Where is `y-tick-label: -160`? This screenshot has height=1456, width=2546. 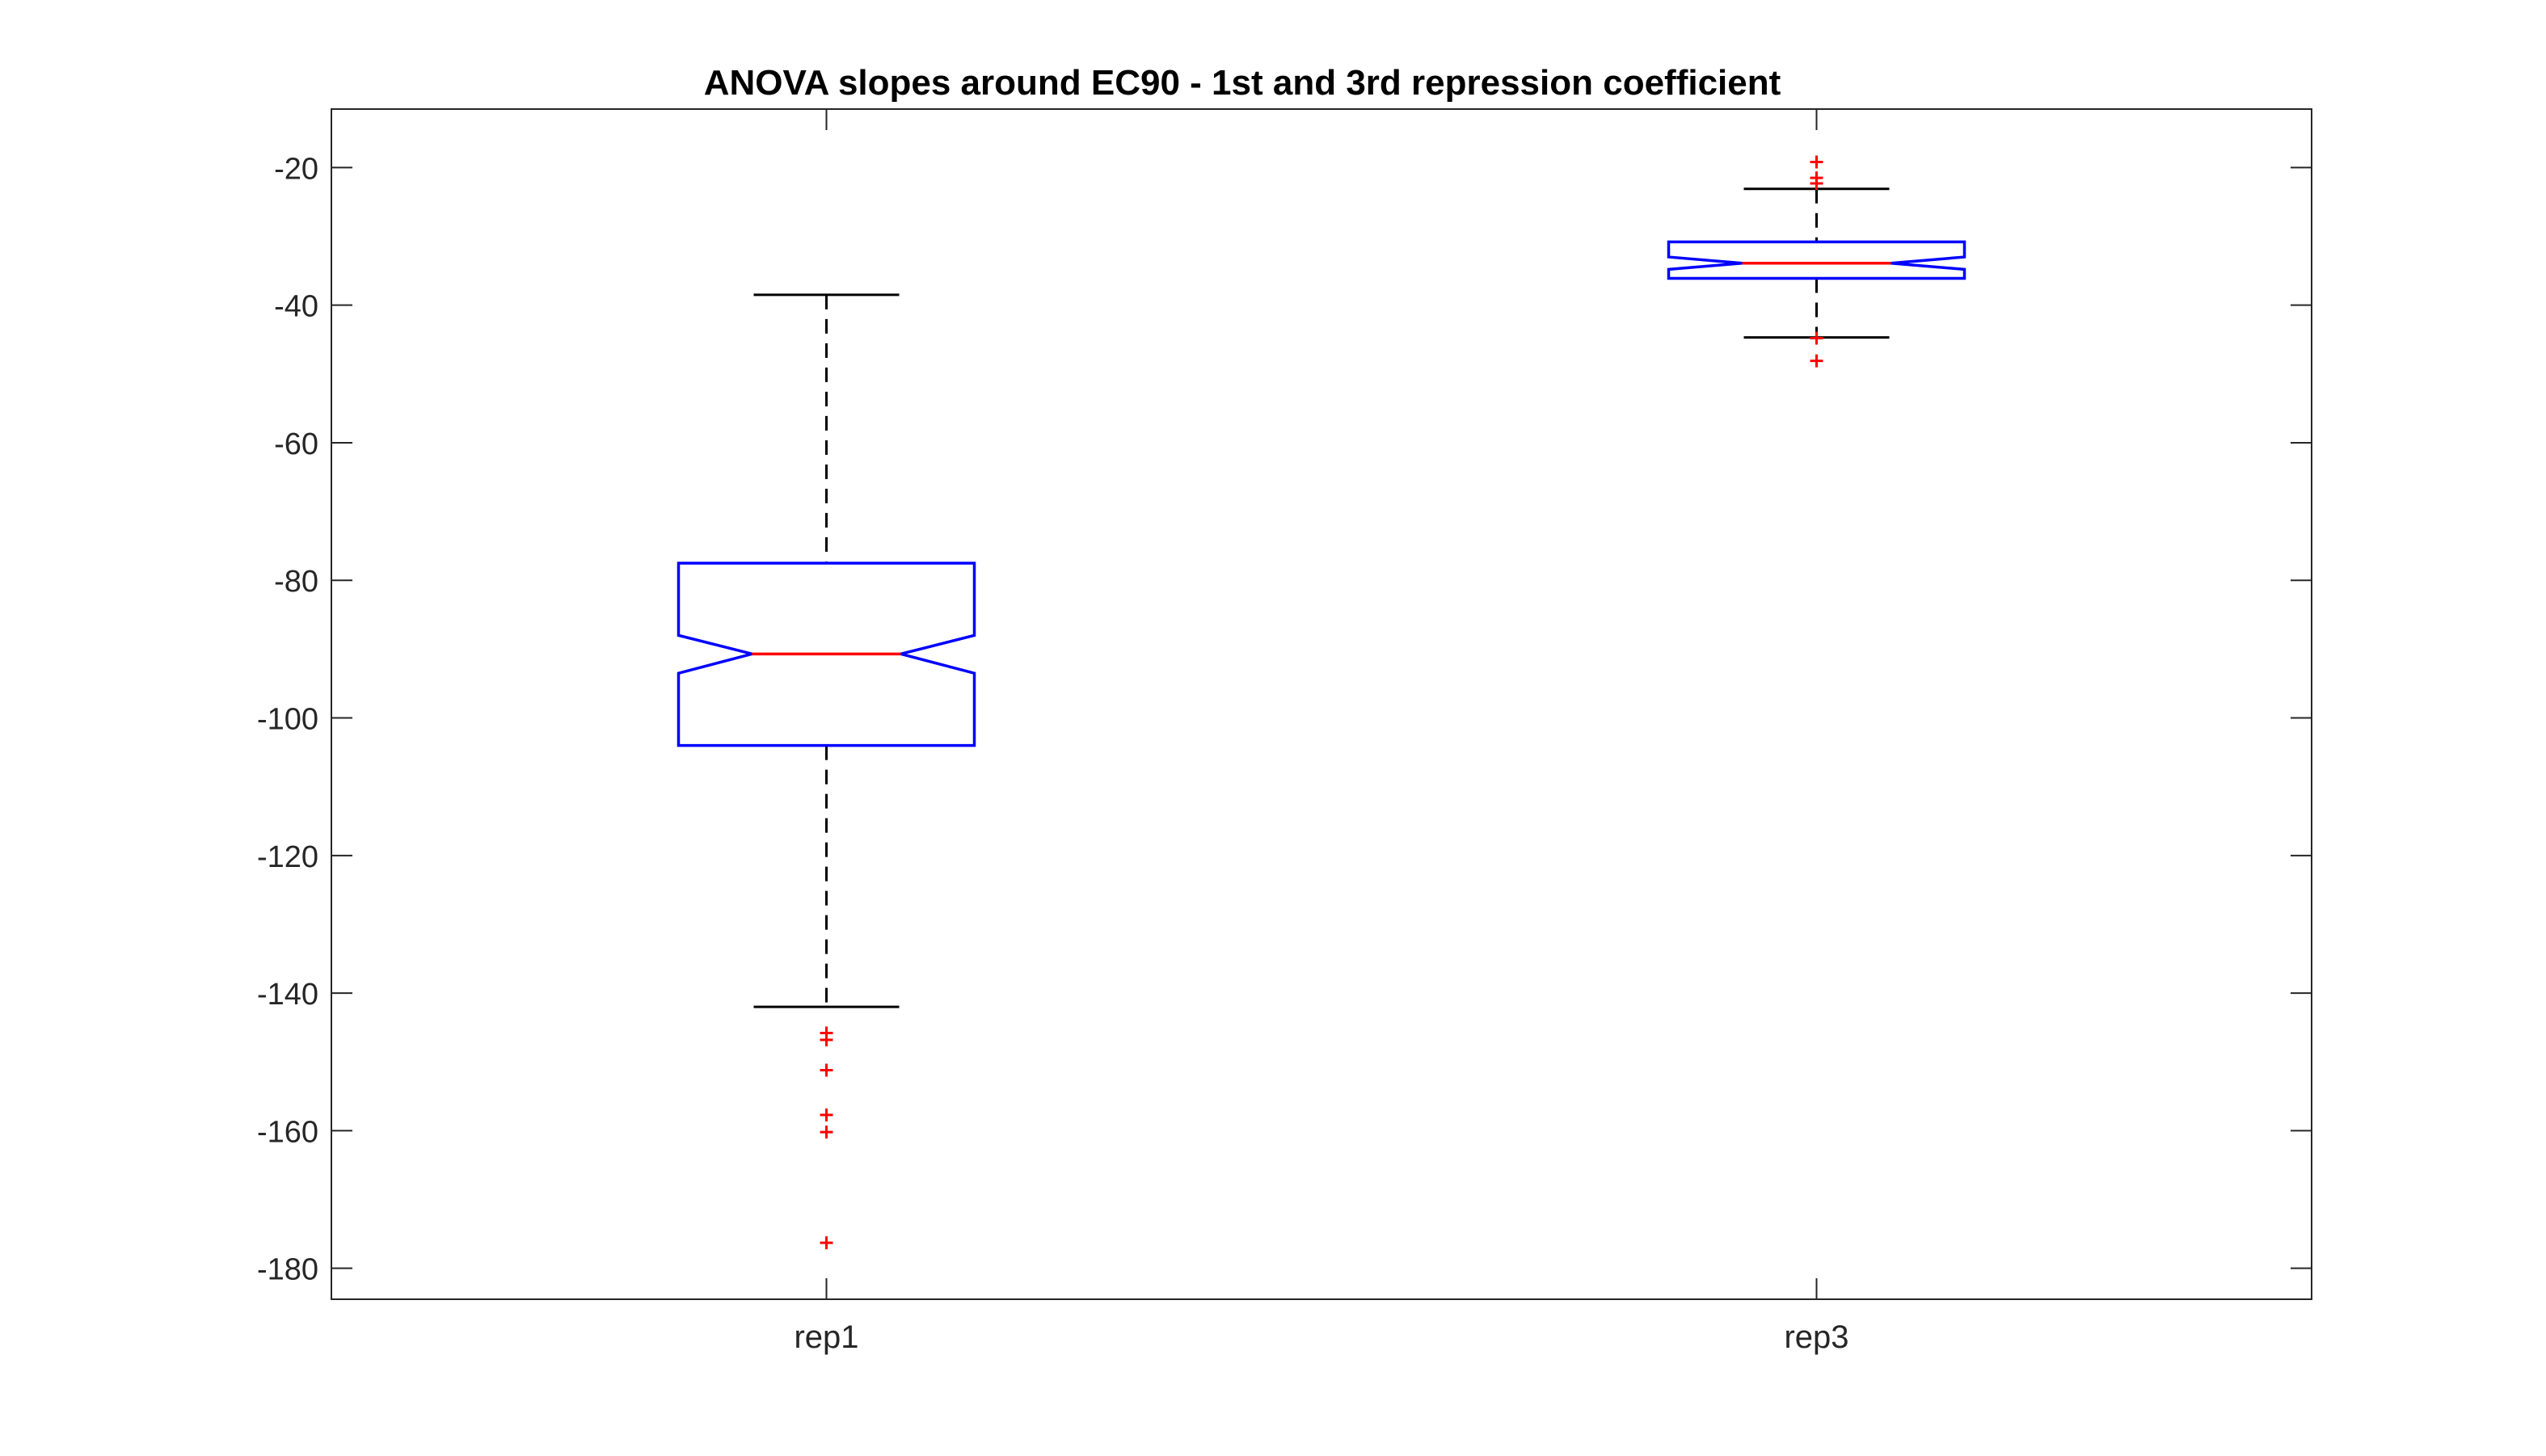
y-tick-label: -160 is located at coordinates (287, 1132).